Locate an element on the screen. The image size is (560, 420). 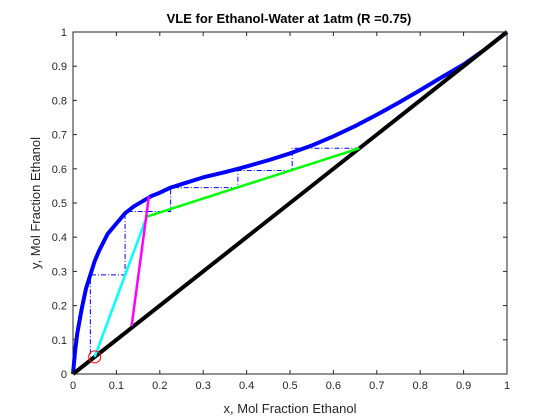
rectifying-line is located at coordinates (253, 182).